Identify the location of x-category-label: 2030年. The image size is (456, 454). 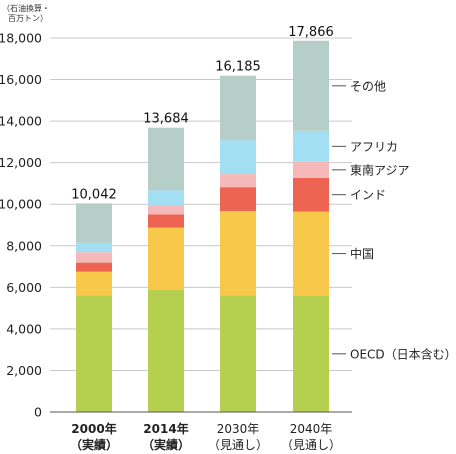
(238, 429).